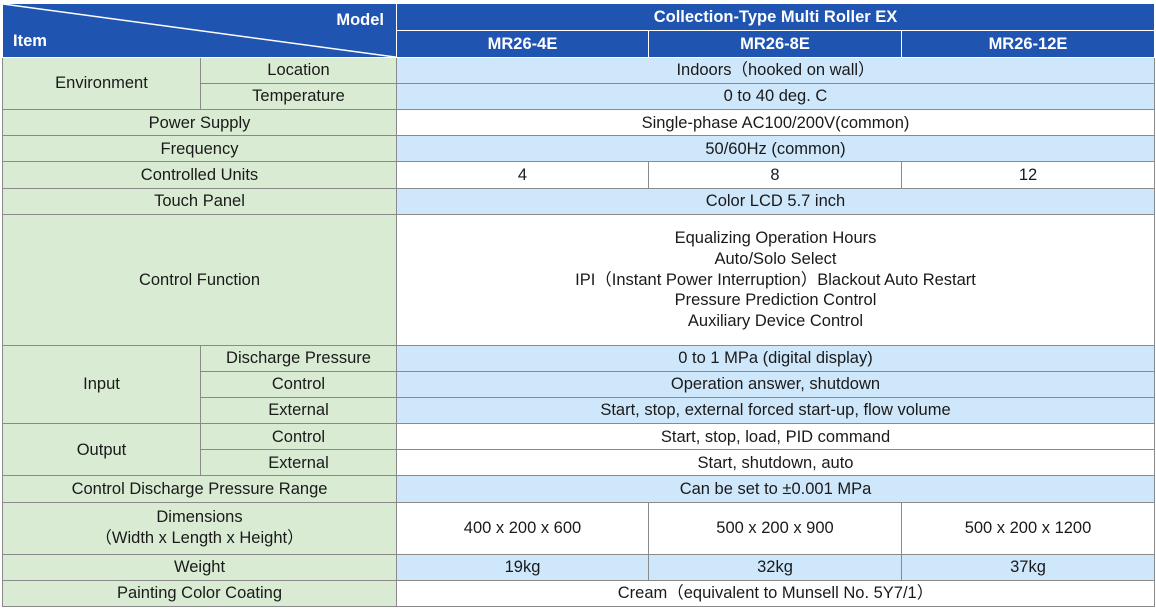 Image resolution: width=1156 pixels, height=611 pixels. Describe the element at coordinates (101, 385) in the screenshot. I see `input-label: Input` at that location.